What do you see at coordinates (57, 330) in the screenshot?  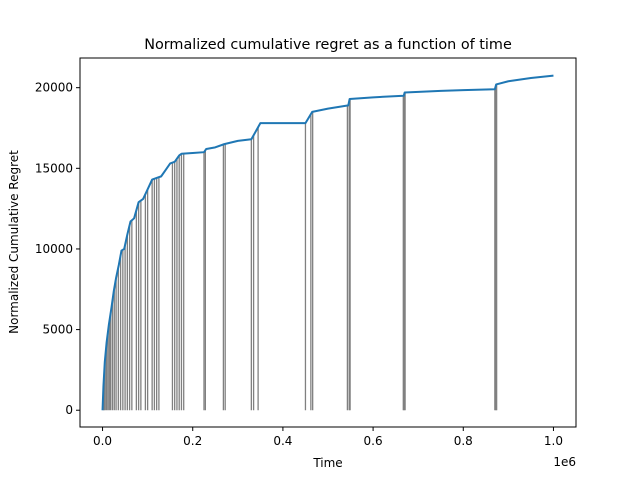 I see `y-tick-label: 5000` at bounding box center [57, 330].